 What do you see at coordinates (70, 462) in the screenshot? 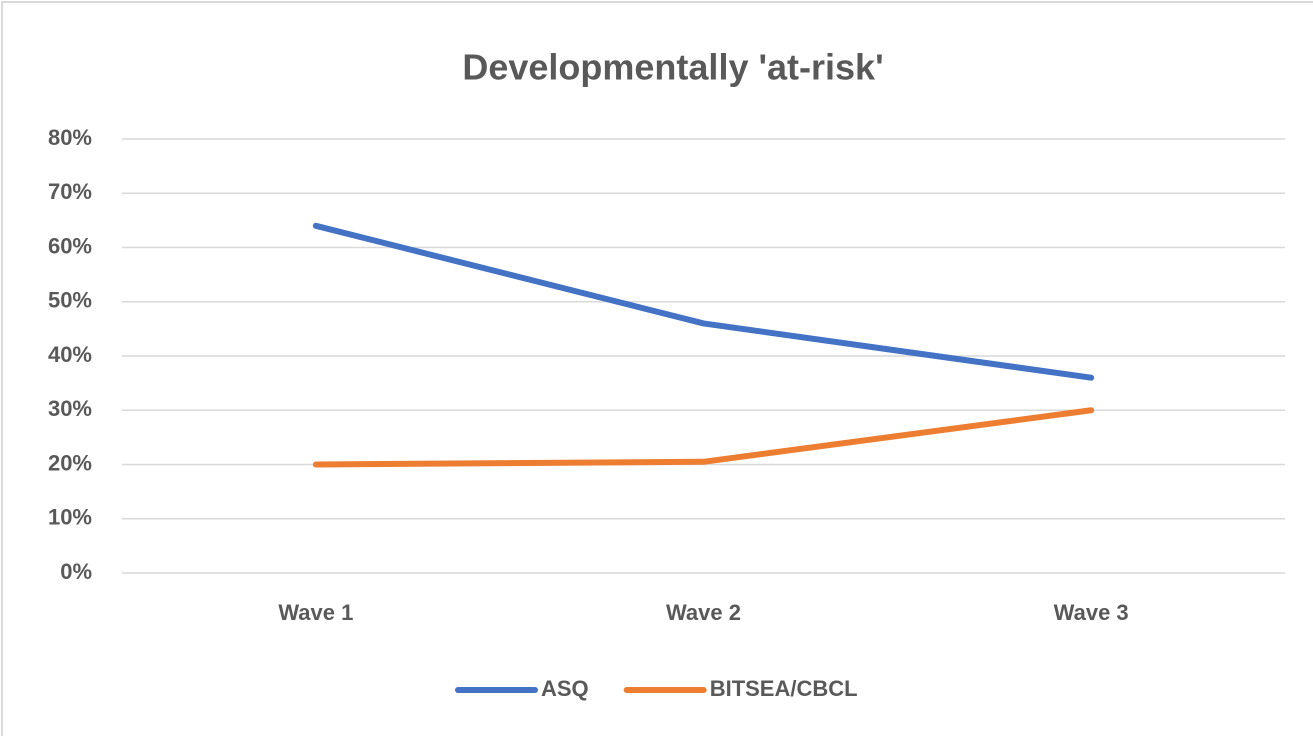
I see `y-tick-label: 20%` at bounding box center [70, 462].